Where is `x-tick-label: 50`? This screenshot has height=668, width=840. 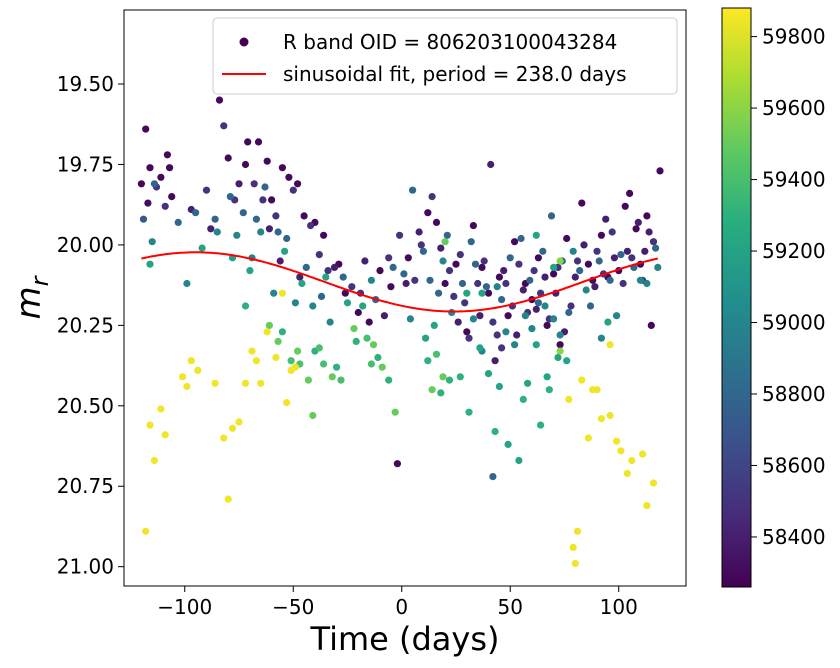 x-tick-label: 50 is located at coordinates (510, 607).